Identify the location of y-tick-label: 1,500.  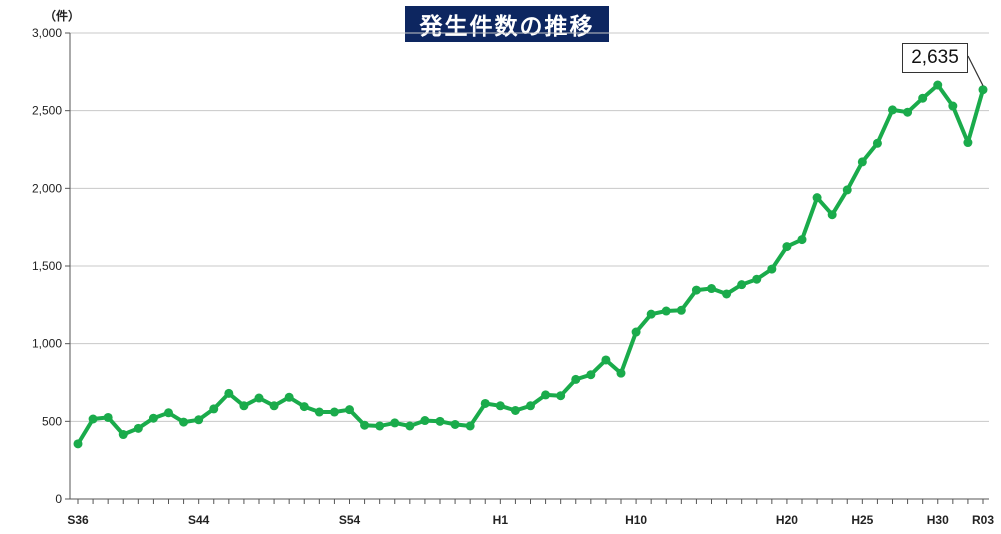
(47, 266).